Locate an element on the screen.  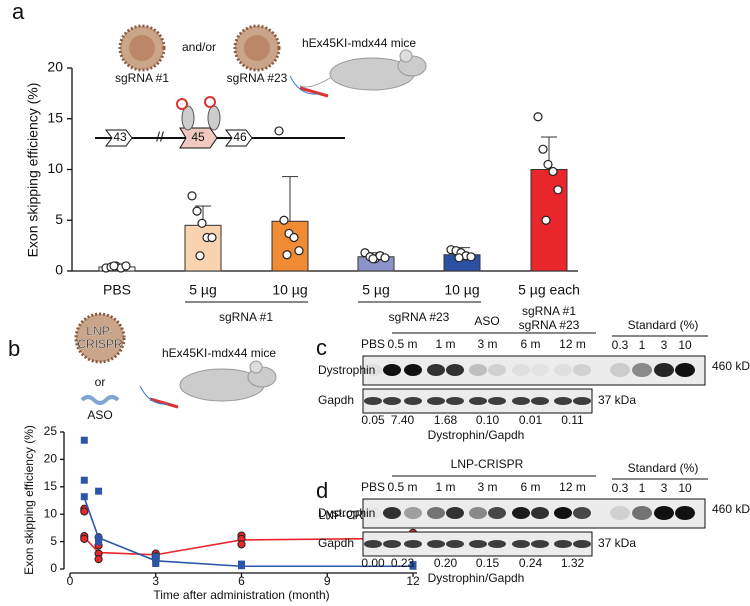
exon-label: 43 is located at coordinates (120, 137).